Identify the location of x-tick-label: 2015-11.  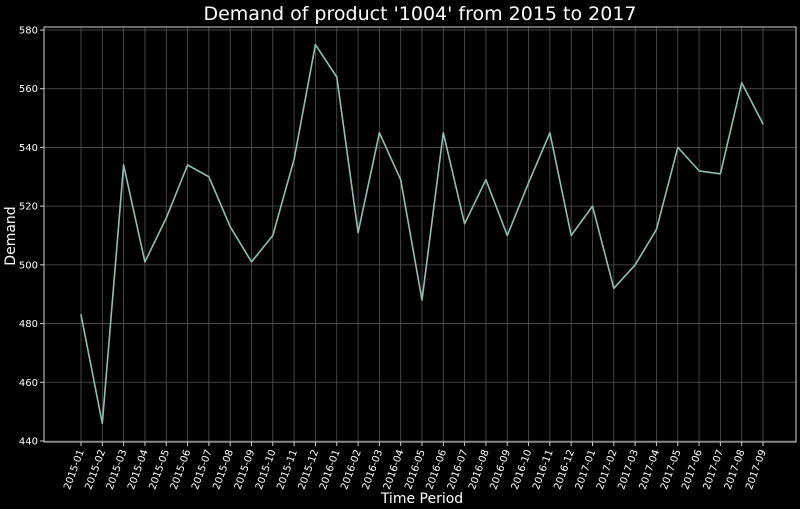
(287, 469).